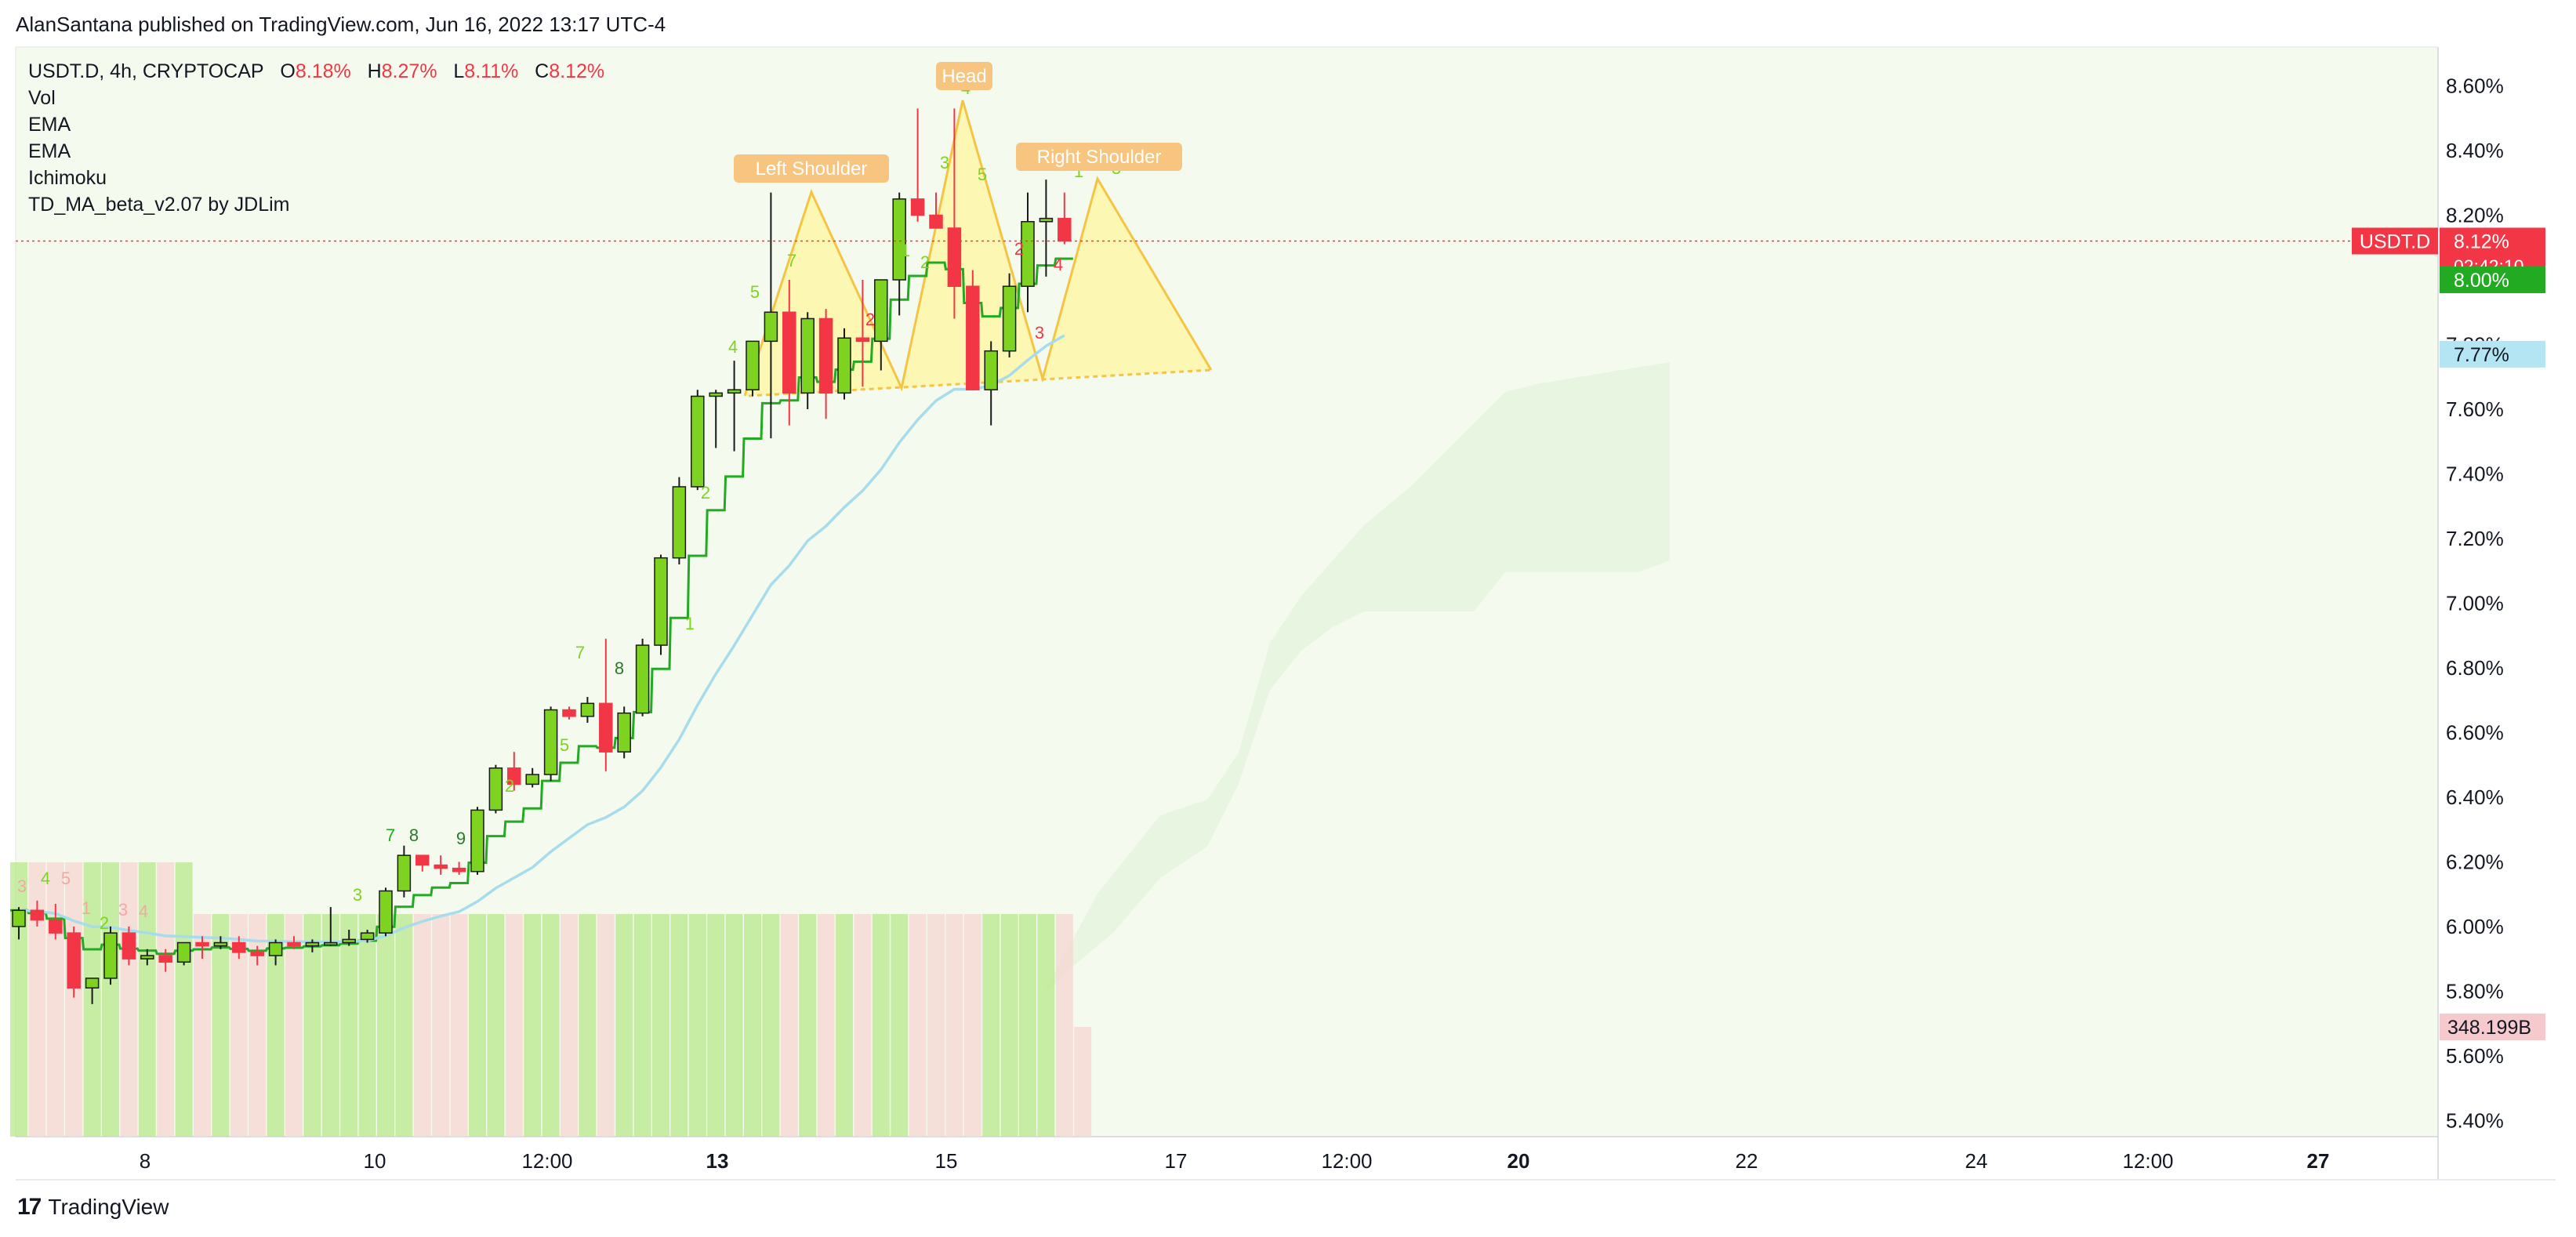  I want to click on y-tick-label: 8.40%, so click(2475, 150).